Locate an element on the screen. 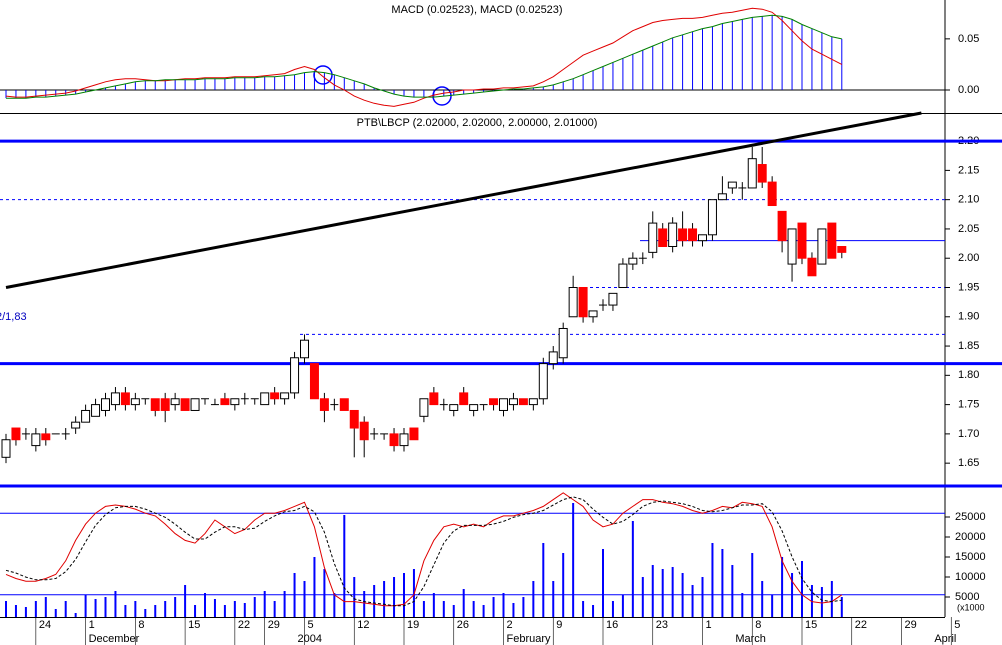 This screenshot has width=1002, height=645. x-tick-label: 8 is located at coordinates (141, 625).